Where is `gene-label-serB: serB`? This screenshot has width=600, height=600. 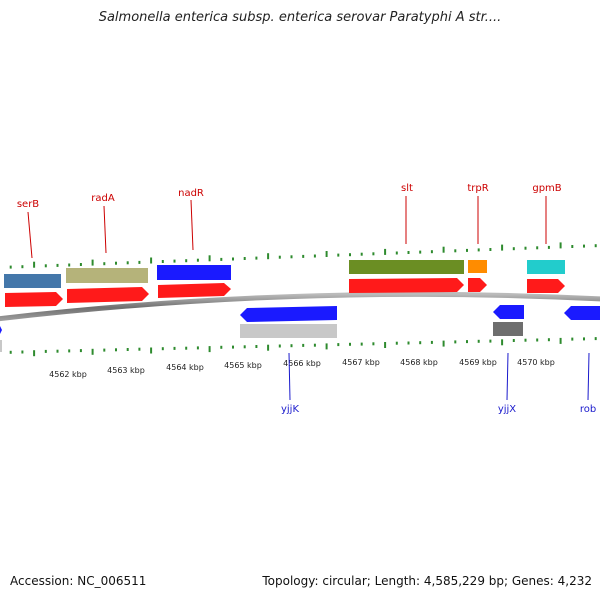 gene-label-serB: serB is located at coordinates (28, 204).